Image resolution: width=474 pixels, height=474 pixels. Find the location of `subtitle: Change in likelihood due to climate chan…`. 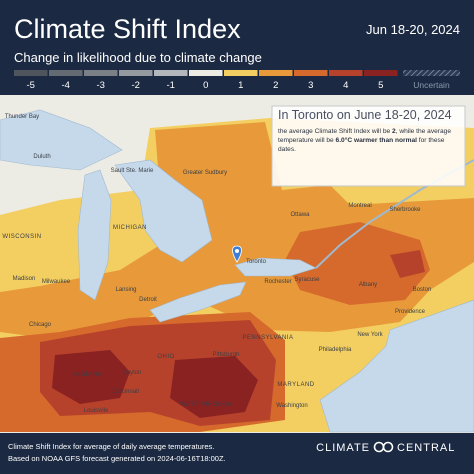

subtitle: Change in likelihood due to climate chan… is located at coordinates (138, 57).